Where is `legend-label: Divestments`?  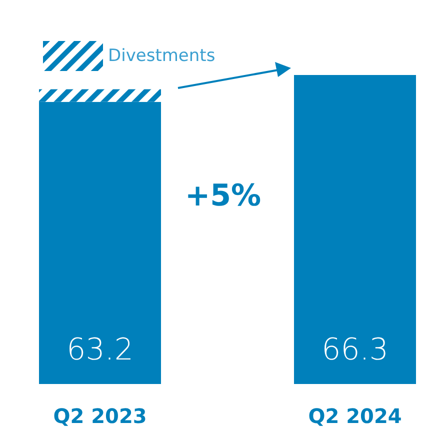
legend-label: Divestments is located at coordinates (162, 56).